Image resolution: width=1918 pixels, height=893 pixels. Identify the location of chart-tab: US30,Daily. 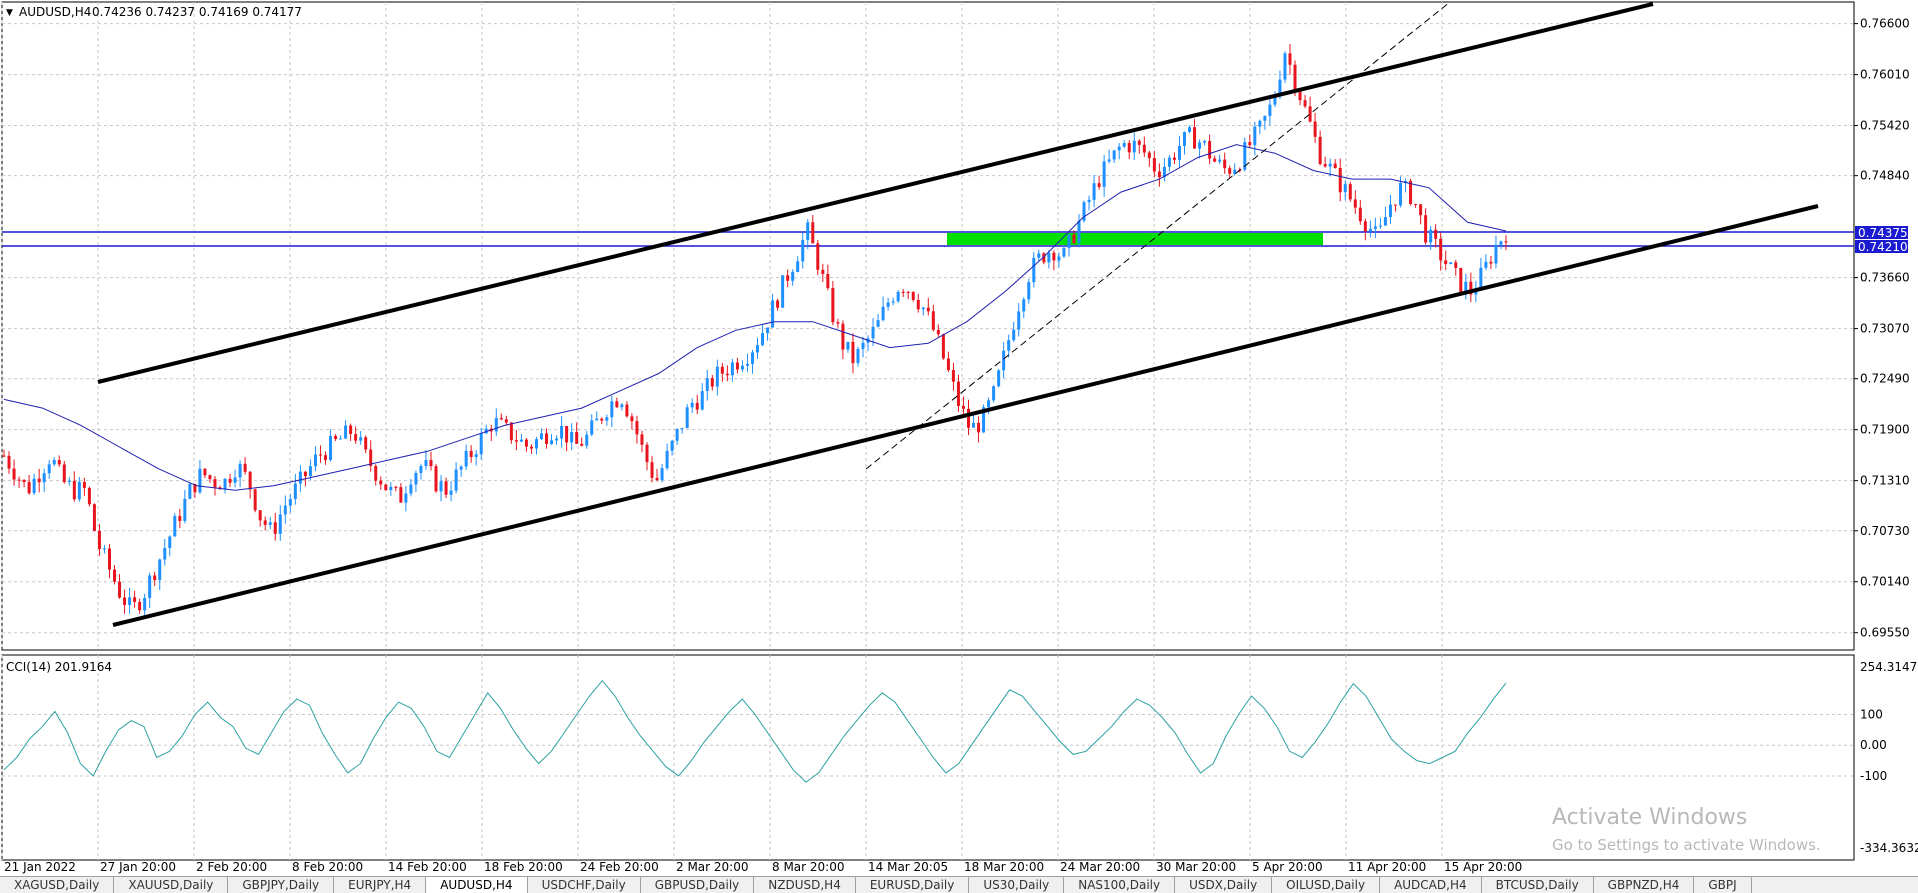
(1017, 885).